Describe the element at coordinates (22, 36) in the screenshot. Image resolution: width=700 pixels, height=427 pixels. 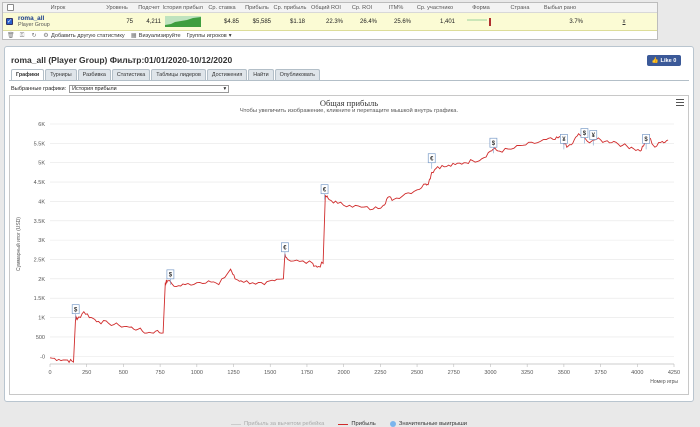
I see `lock-icon: ⚿` at that location.